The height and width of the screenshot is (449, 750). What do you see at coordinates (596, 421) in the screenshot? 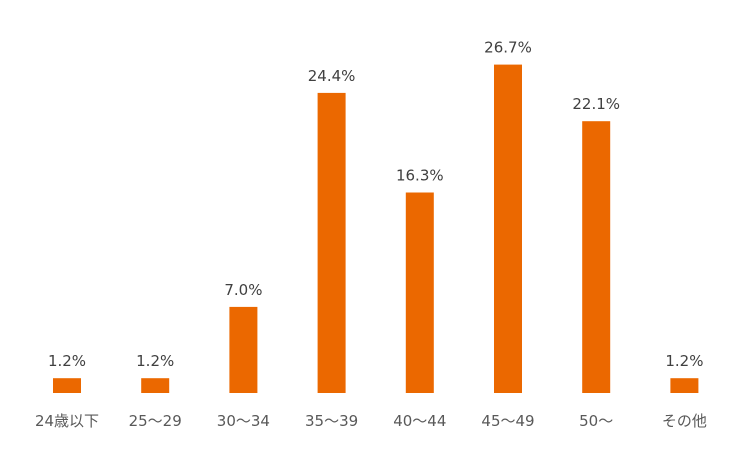
I see `x-tick-label: 50～` at bounding box center [596, 421].